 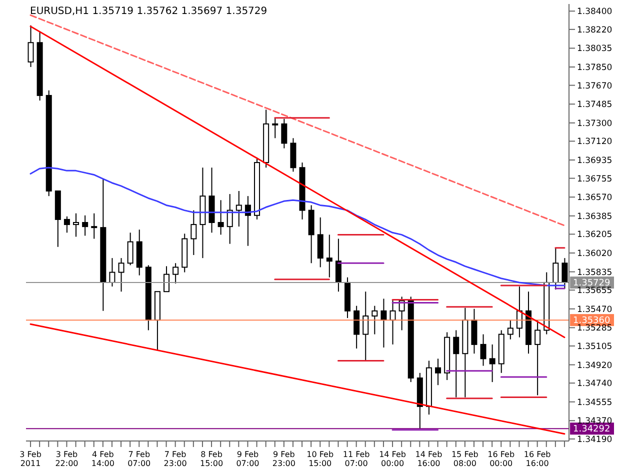 What do you see at coordinates (594, 161) in the screenshot?
I see `y-tick-label: 1.36935` at bounding box center [594, 161].